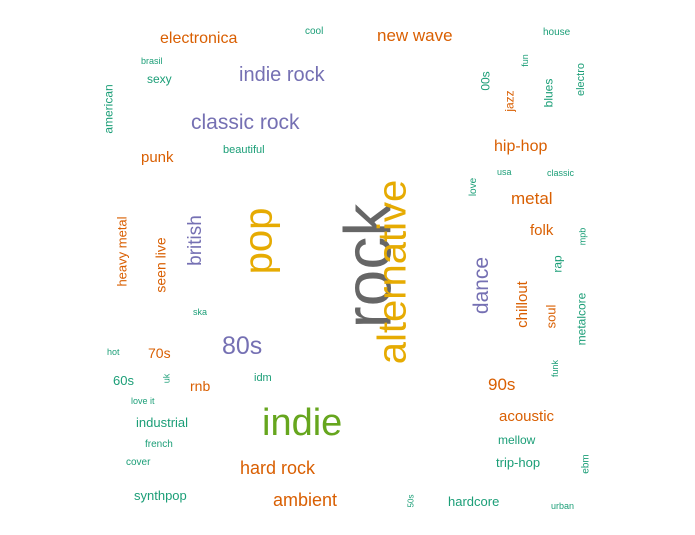  Describe the element at coordinates (411, 501) in the screenshot. I see `word-50s: 50s` at that location.